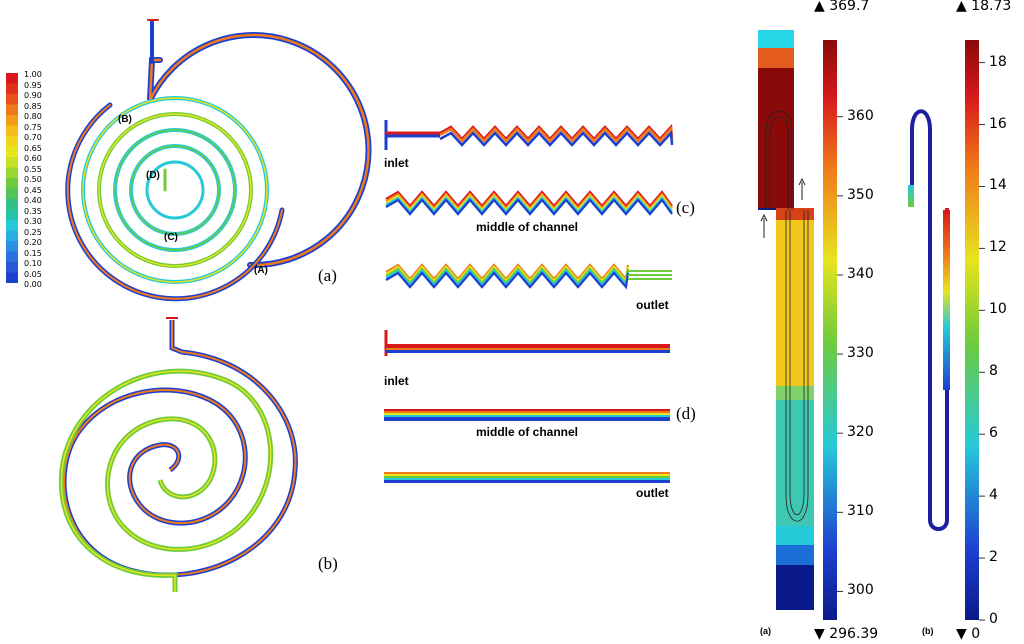  Describe the element at coordinates (218, 160) in the screenshot. I see `serpentine-spiral-a` at that location.